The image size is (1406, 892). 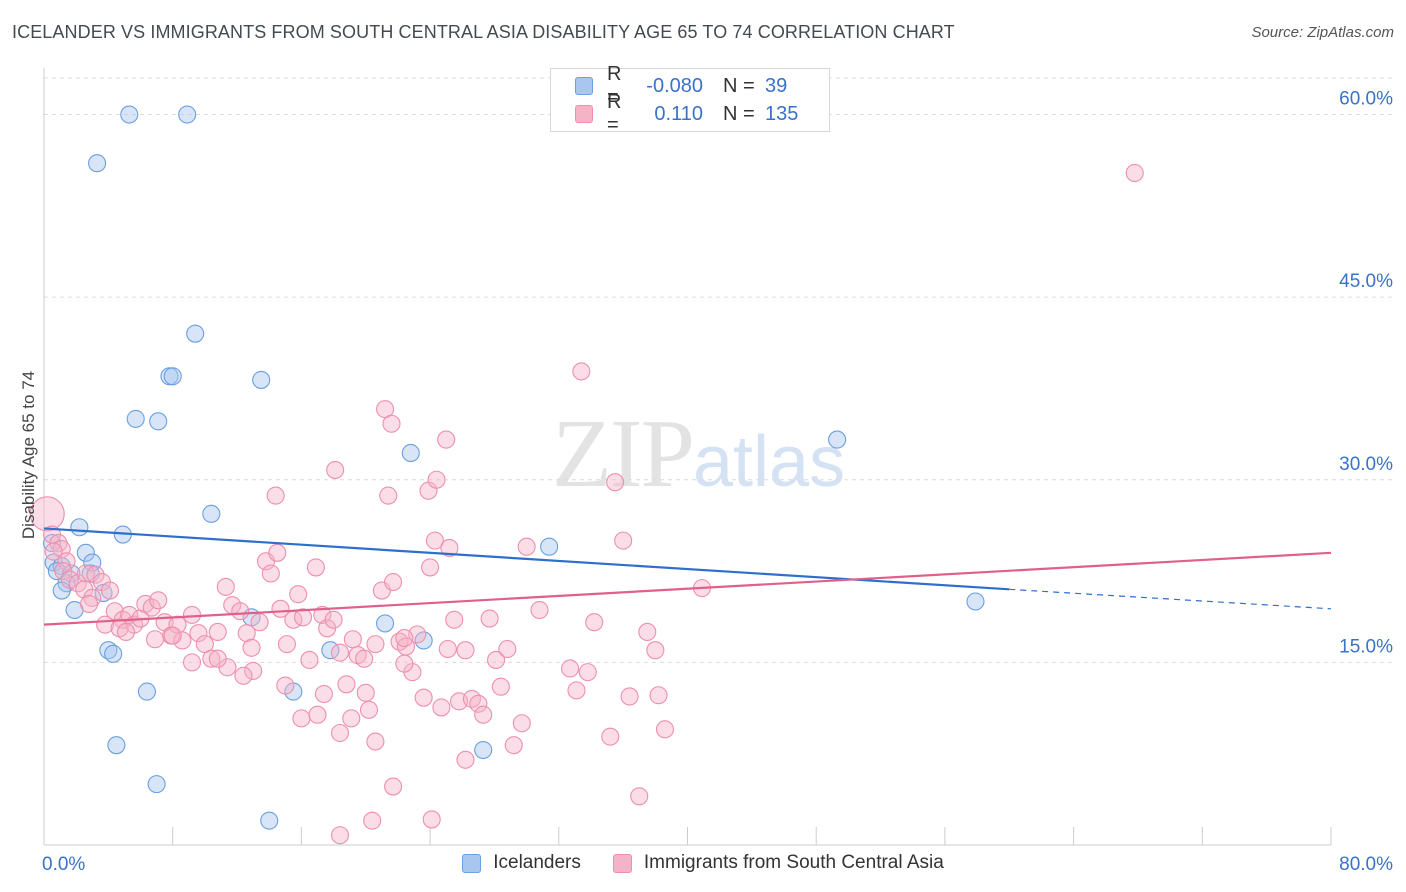 I want to click on y-tick-label: 30.0%, so click(x=1366, y=464).